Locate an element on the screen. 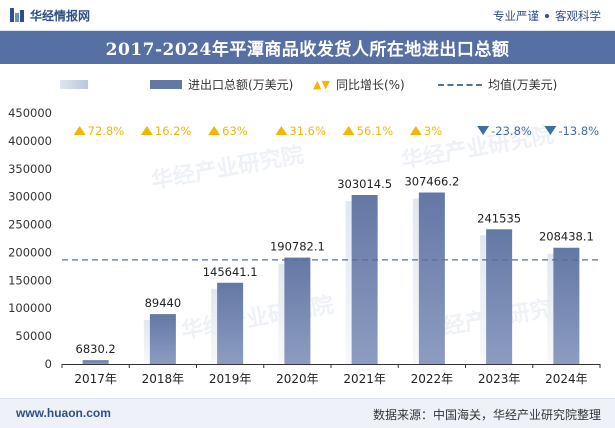 Image resolution: width=615 pixels, height=428 pixels. bar-value-label: 208438.1 is located at coordinates (566, 237).